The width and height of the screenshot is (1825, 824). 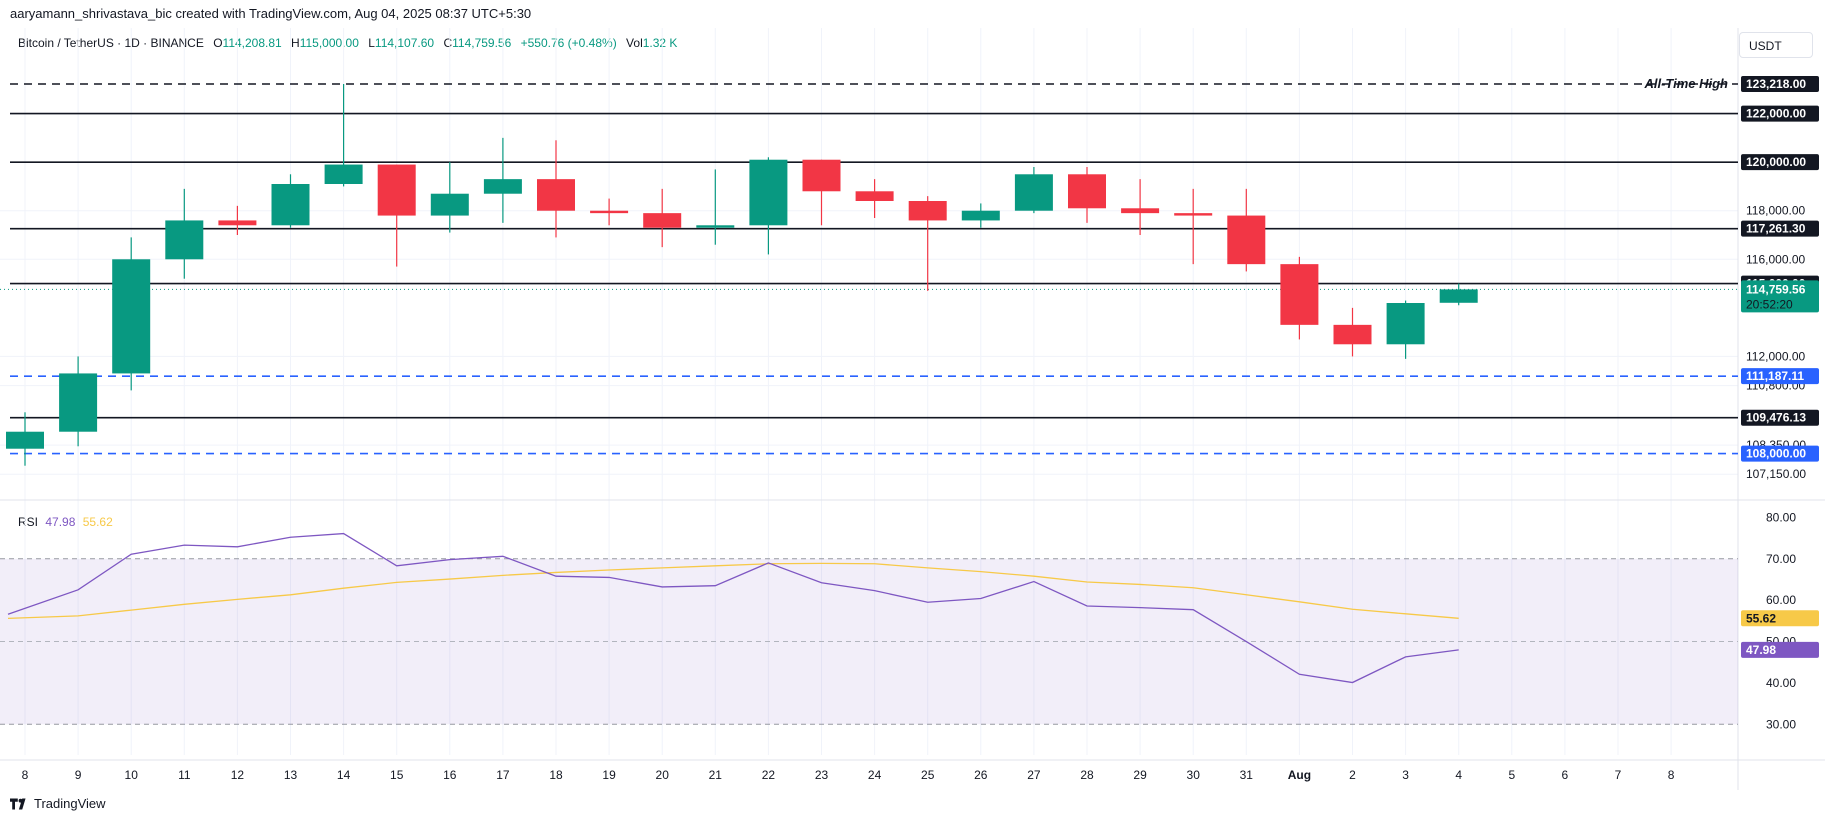 I want to click on countdown-tag: 20:52:20, so click(x=1769, y=304).